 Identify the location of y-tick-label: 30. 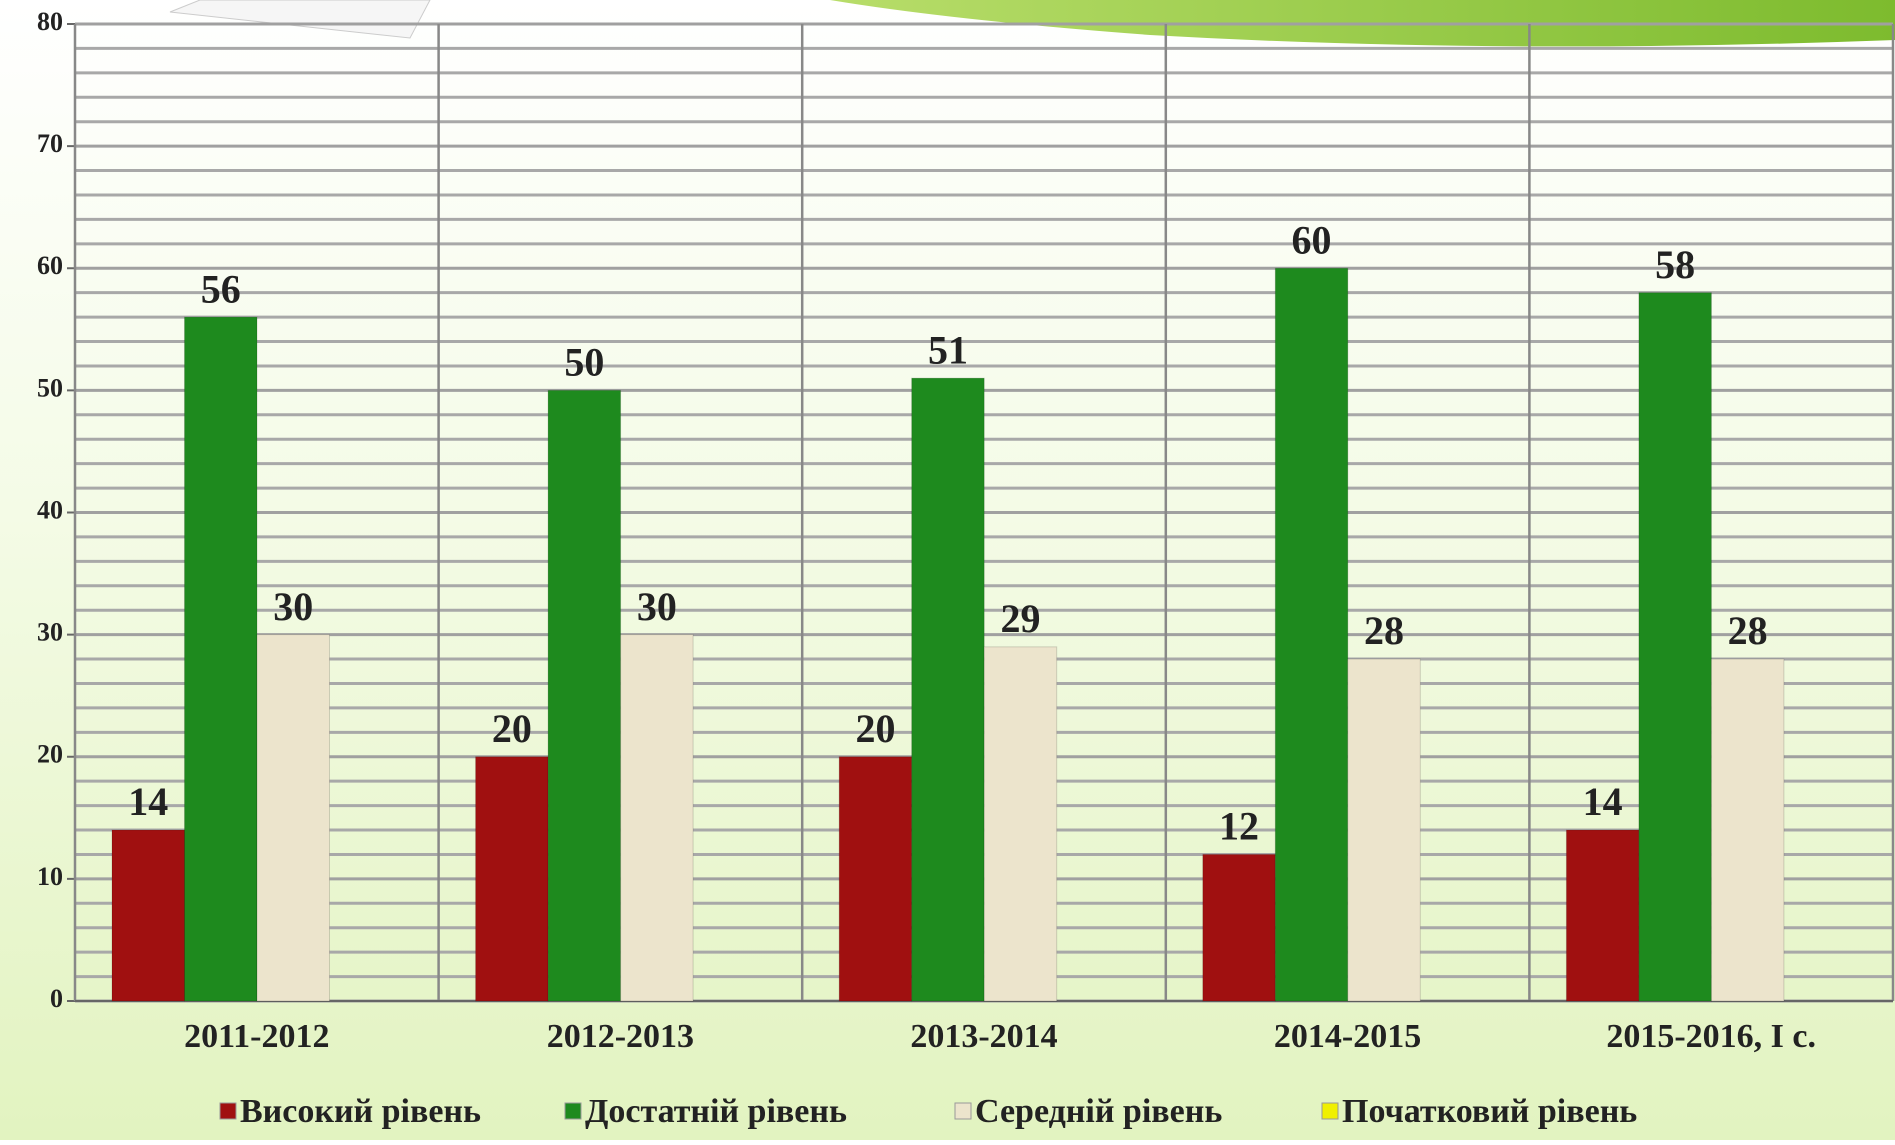
(50, 632).